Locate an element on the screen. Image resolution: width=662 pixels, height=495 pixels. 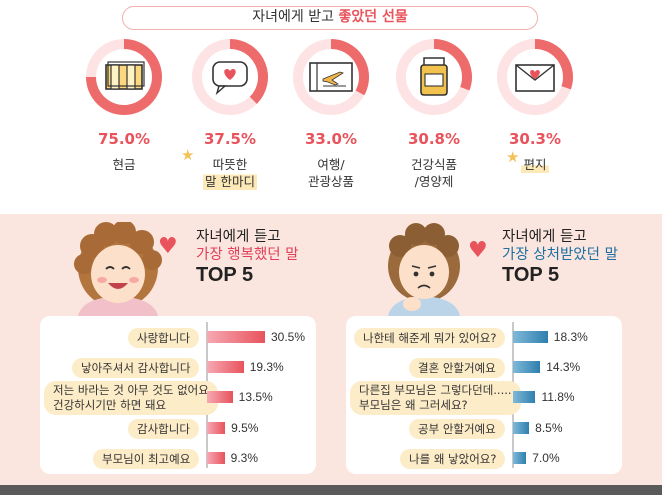
happy-row: 저는 바라는 것 아무 것도 없어요 건강하시기만 하면 돼요 13.5% is located at coordinates (178, 398).